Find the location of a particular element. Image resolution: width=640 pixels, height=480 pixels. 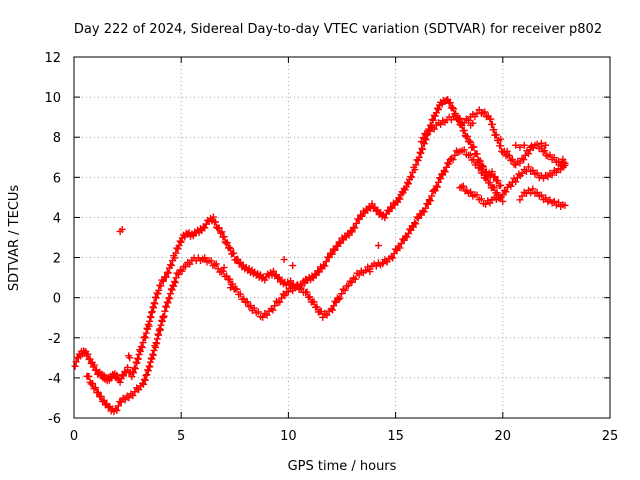

y-axis-label: SDTVAR / TECUs is located at coordinates (14, 238).